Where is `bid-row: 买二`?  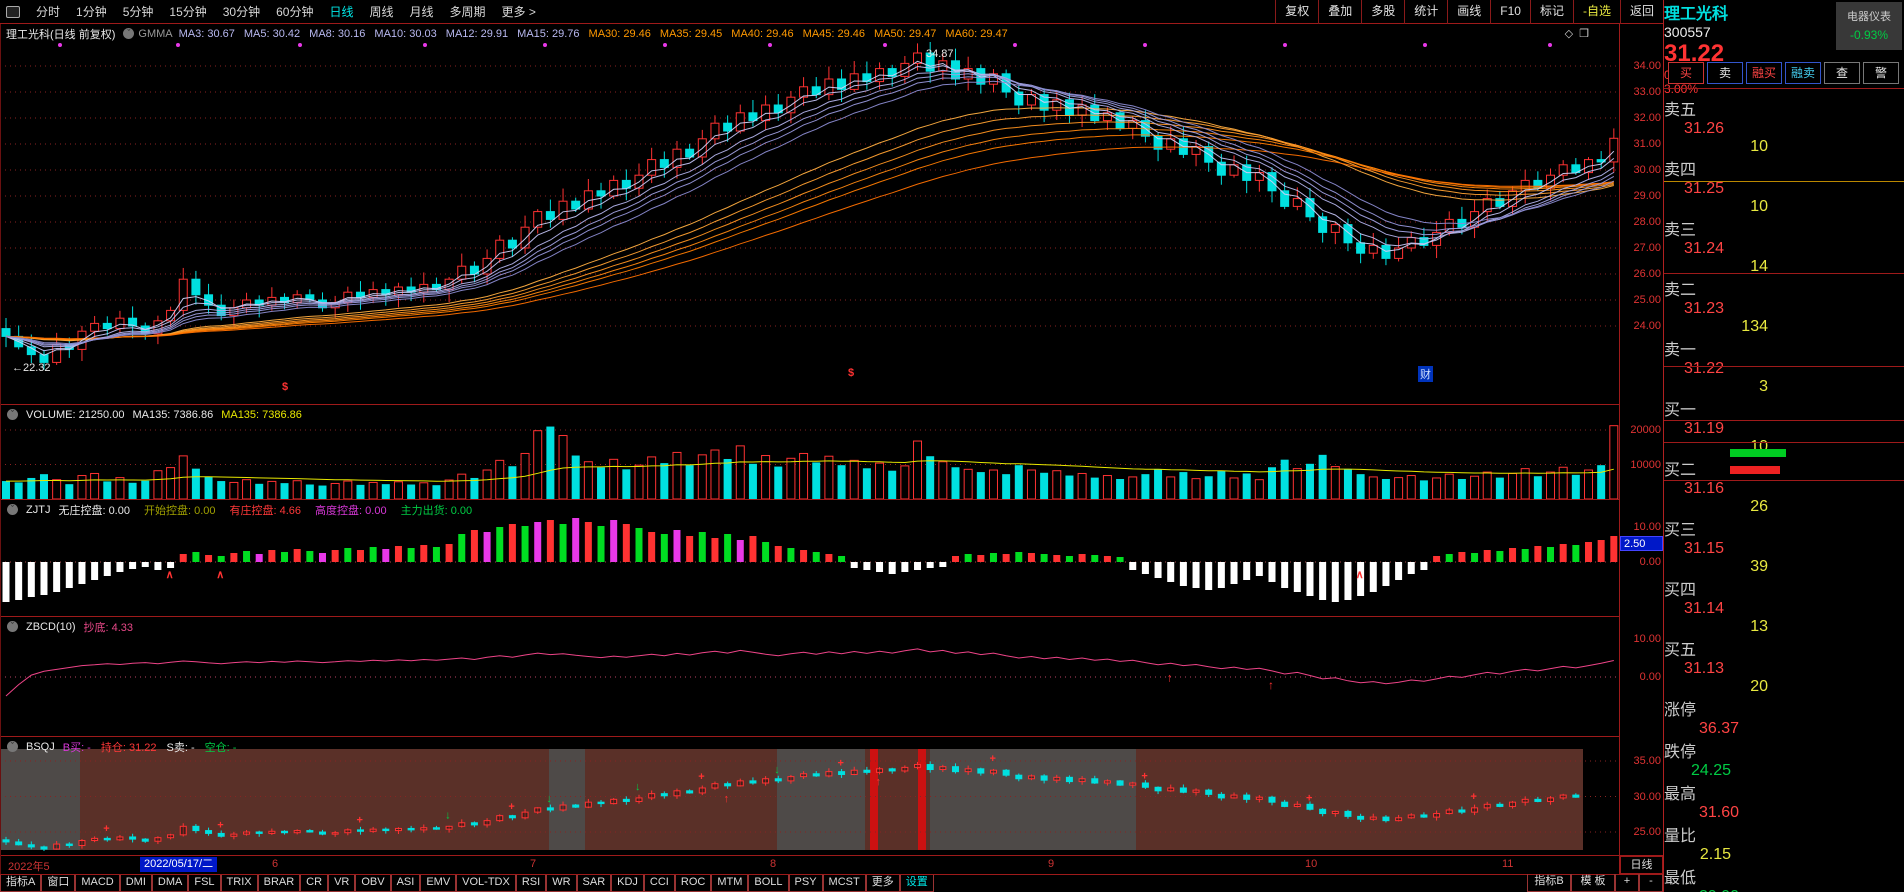 bid-row: 买二 is located at coordinates (1680, 470).